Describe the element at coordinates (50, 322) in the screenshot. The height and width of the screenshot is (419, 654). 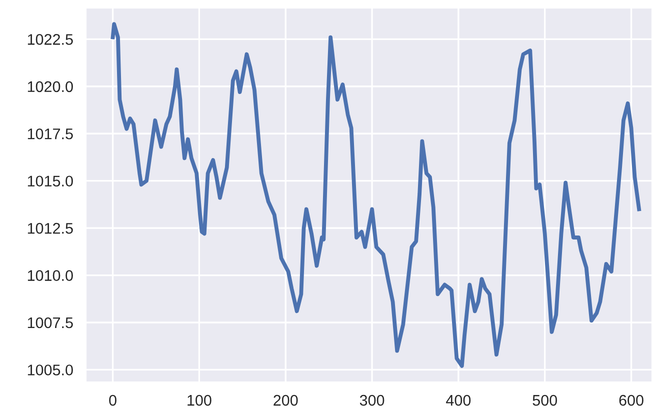
I see `y-tick-label: 1007.5` at that location.